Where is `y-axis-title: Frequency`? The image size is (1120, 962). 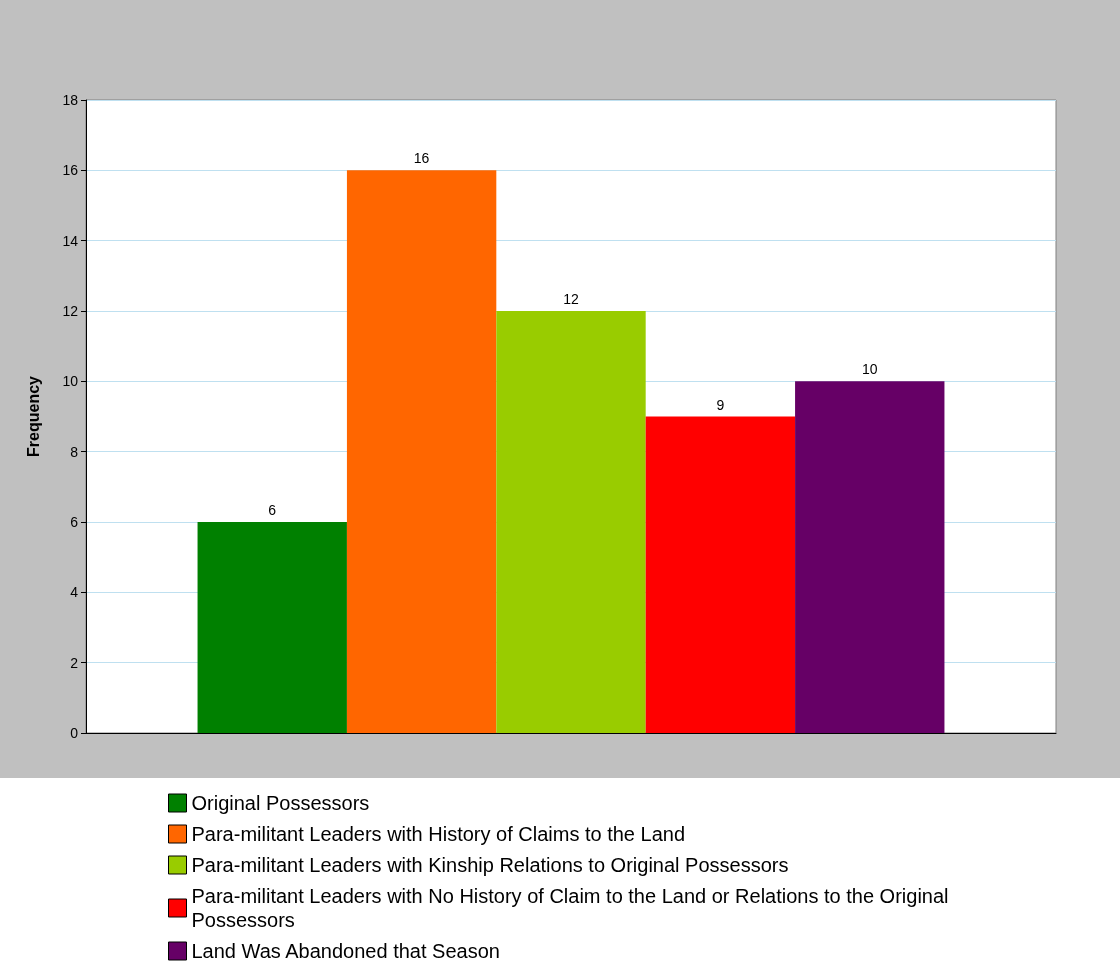 y-axis-title: Frequency is located at coordinates (33, 416).